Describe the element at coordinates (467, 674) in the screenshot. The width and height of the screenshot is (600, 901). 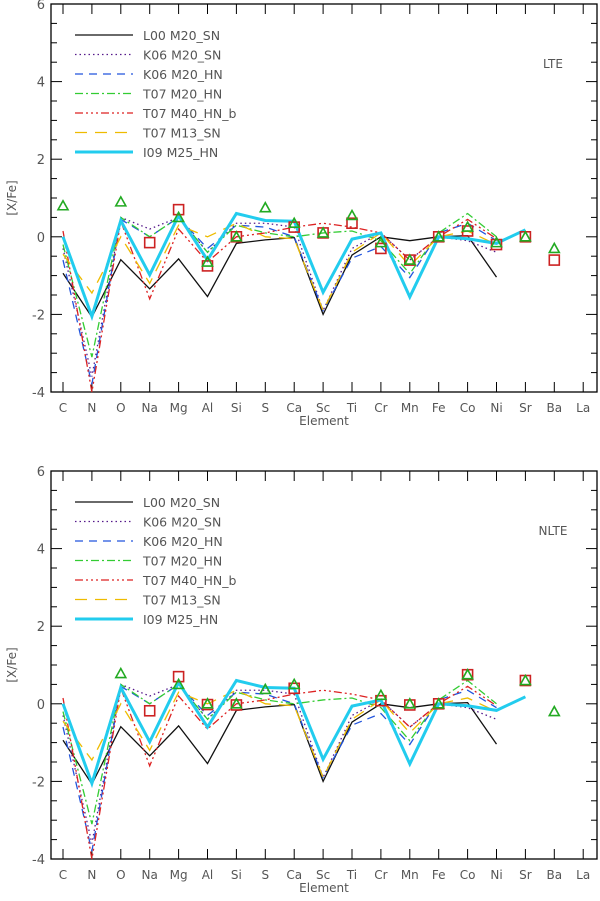
I see `obs-triangle-Co` at that location.